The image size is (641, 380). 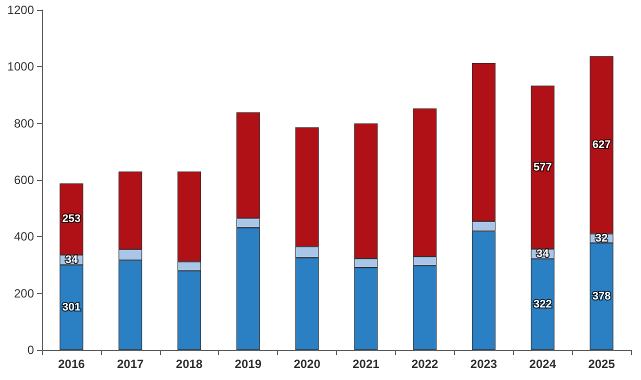 What do you see at coordinates (248, 364) in the screenshot?
I see `x-tick-label: 2019` at bounding box center [248, 364].